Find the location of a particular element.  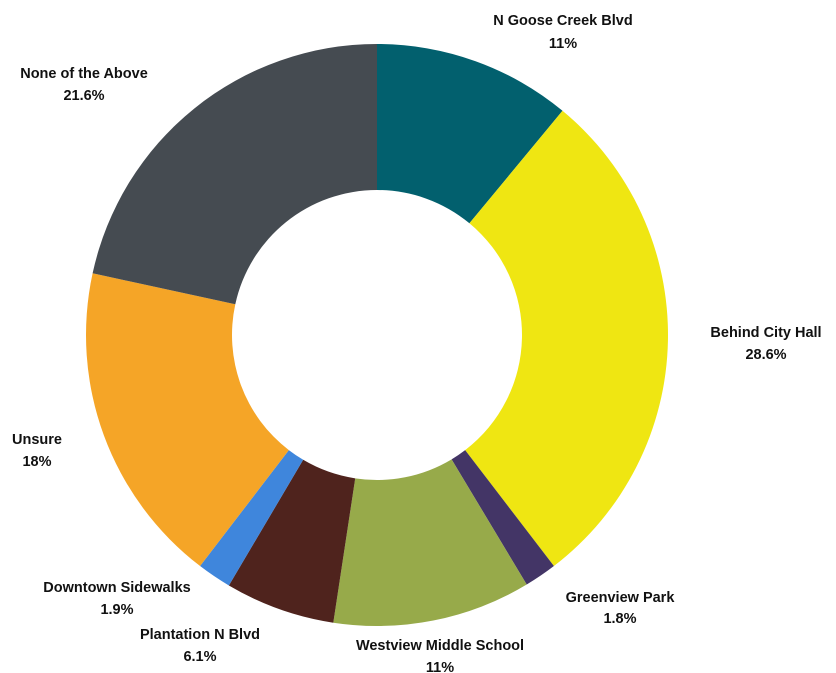

slice-label-plantation-n-blvd: Plantation N Blvd is located at coordinates (200, 635).